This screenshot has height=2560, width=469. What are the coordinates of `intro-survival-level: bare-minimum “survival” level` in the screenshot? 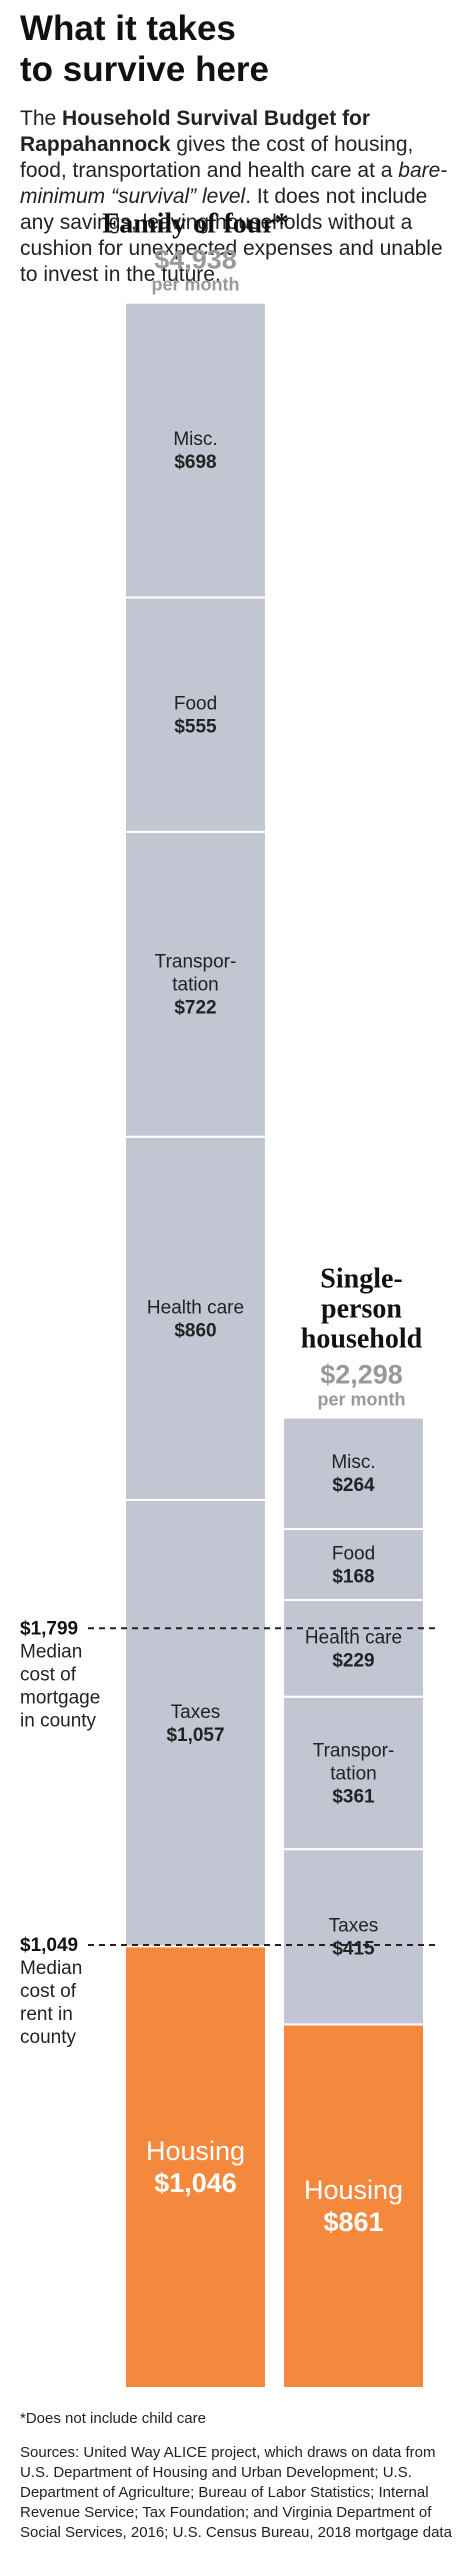 It's located at (234, 183).